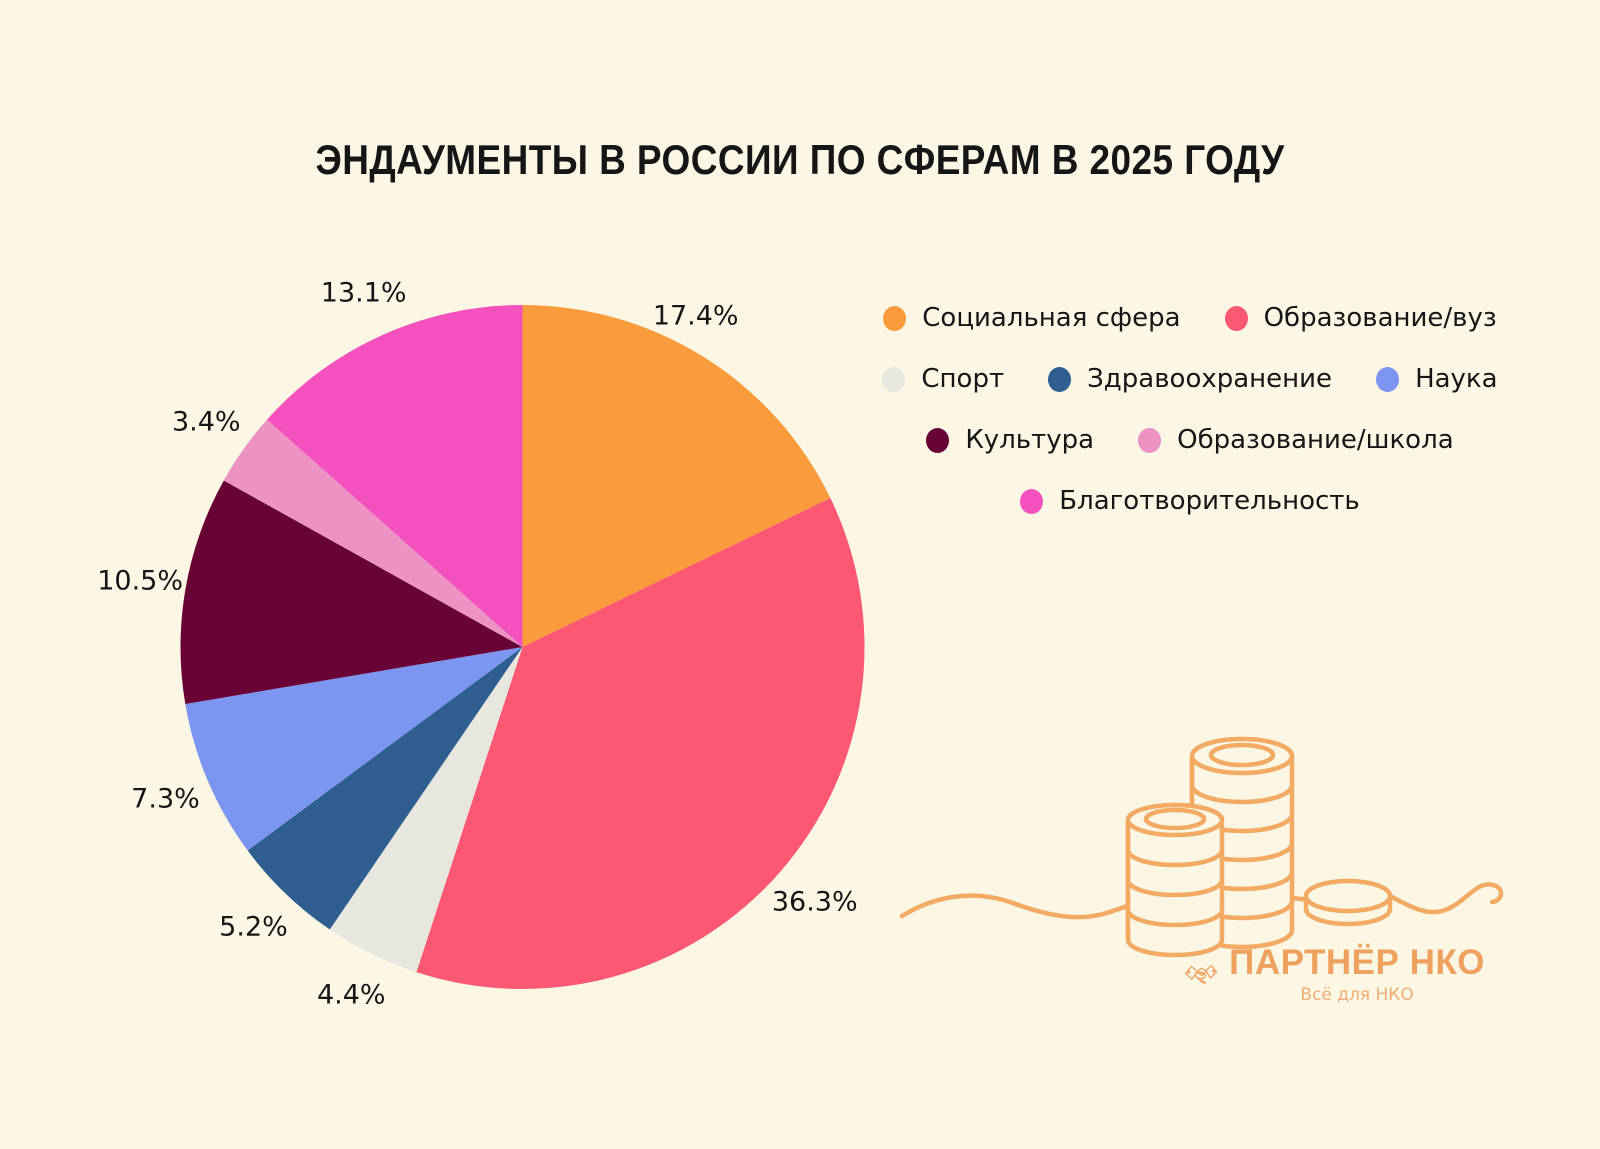 This screenshot has height=1149, width=1600. Describe the element at coordinates (1209, 501) in the screenshot. I see `legend-label: Благотворительность` at that location.